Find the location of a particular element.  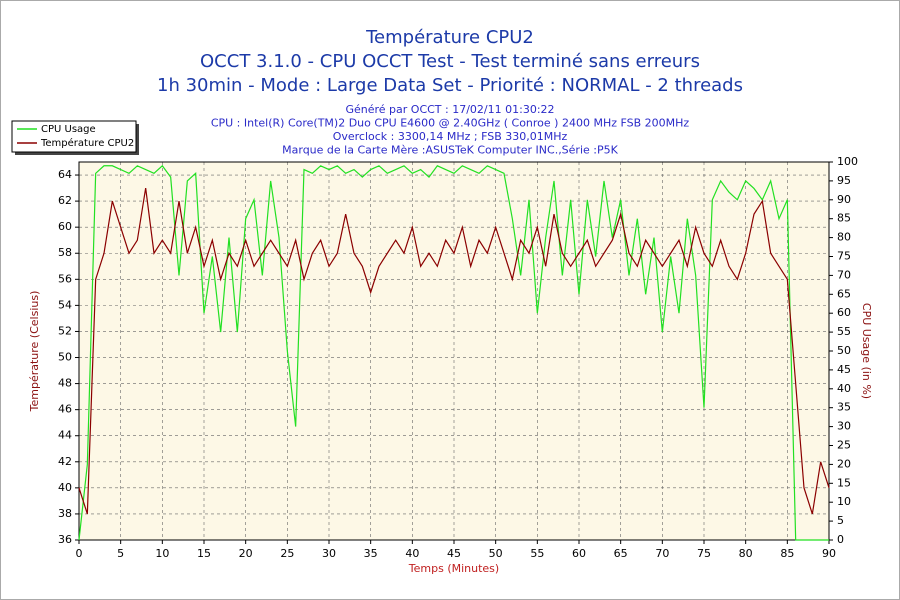

x-tick-label: 60 is located at coordinates (579, 553).